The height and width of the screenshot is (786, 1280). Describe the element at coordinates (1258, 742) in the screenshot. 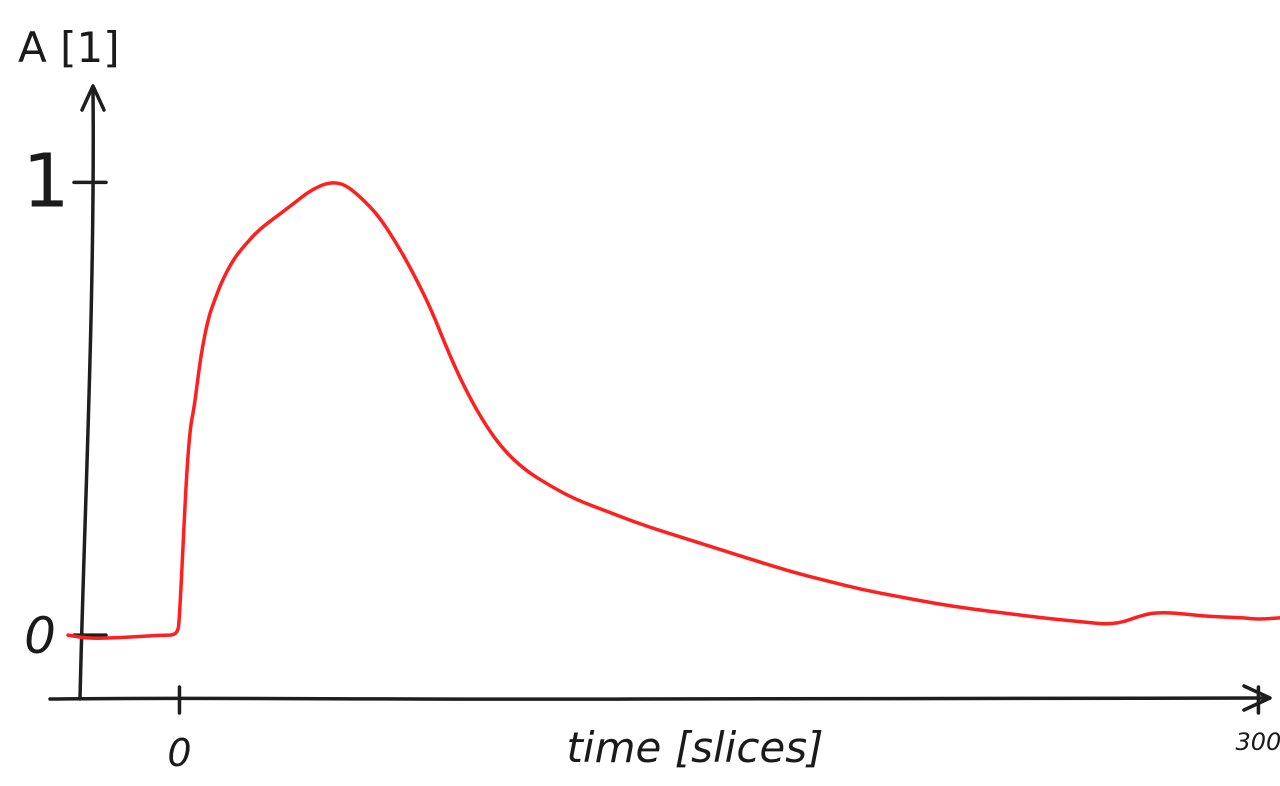

I see `x-tick-label-1: 300` at that location.